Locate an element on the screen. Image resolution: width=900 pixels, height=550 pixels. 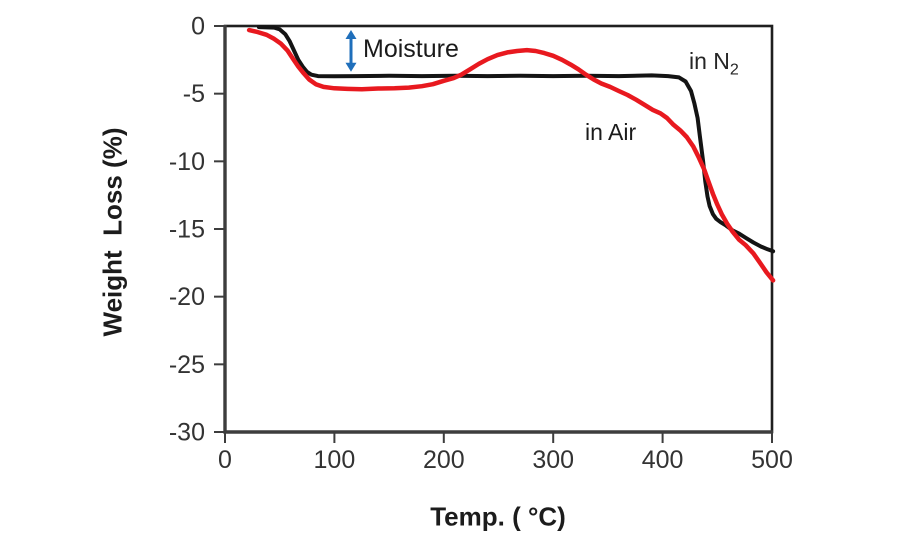
series-label-in-air: in Air is located at coordinates (611, 132).